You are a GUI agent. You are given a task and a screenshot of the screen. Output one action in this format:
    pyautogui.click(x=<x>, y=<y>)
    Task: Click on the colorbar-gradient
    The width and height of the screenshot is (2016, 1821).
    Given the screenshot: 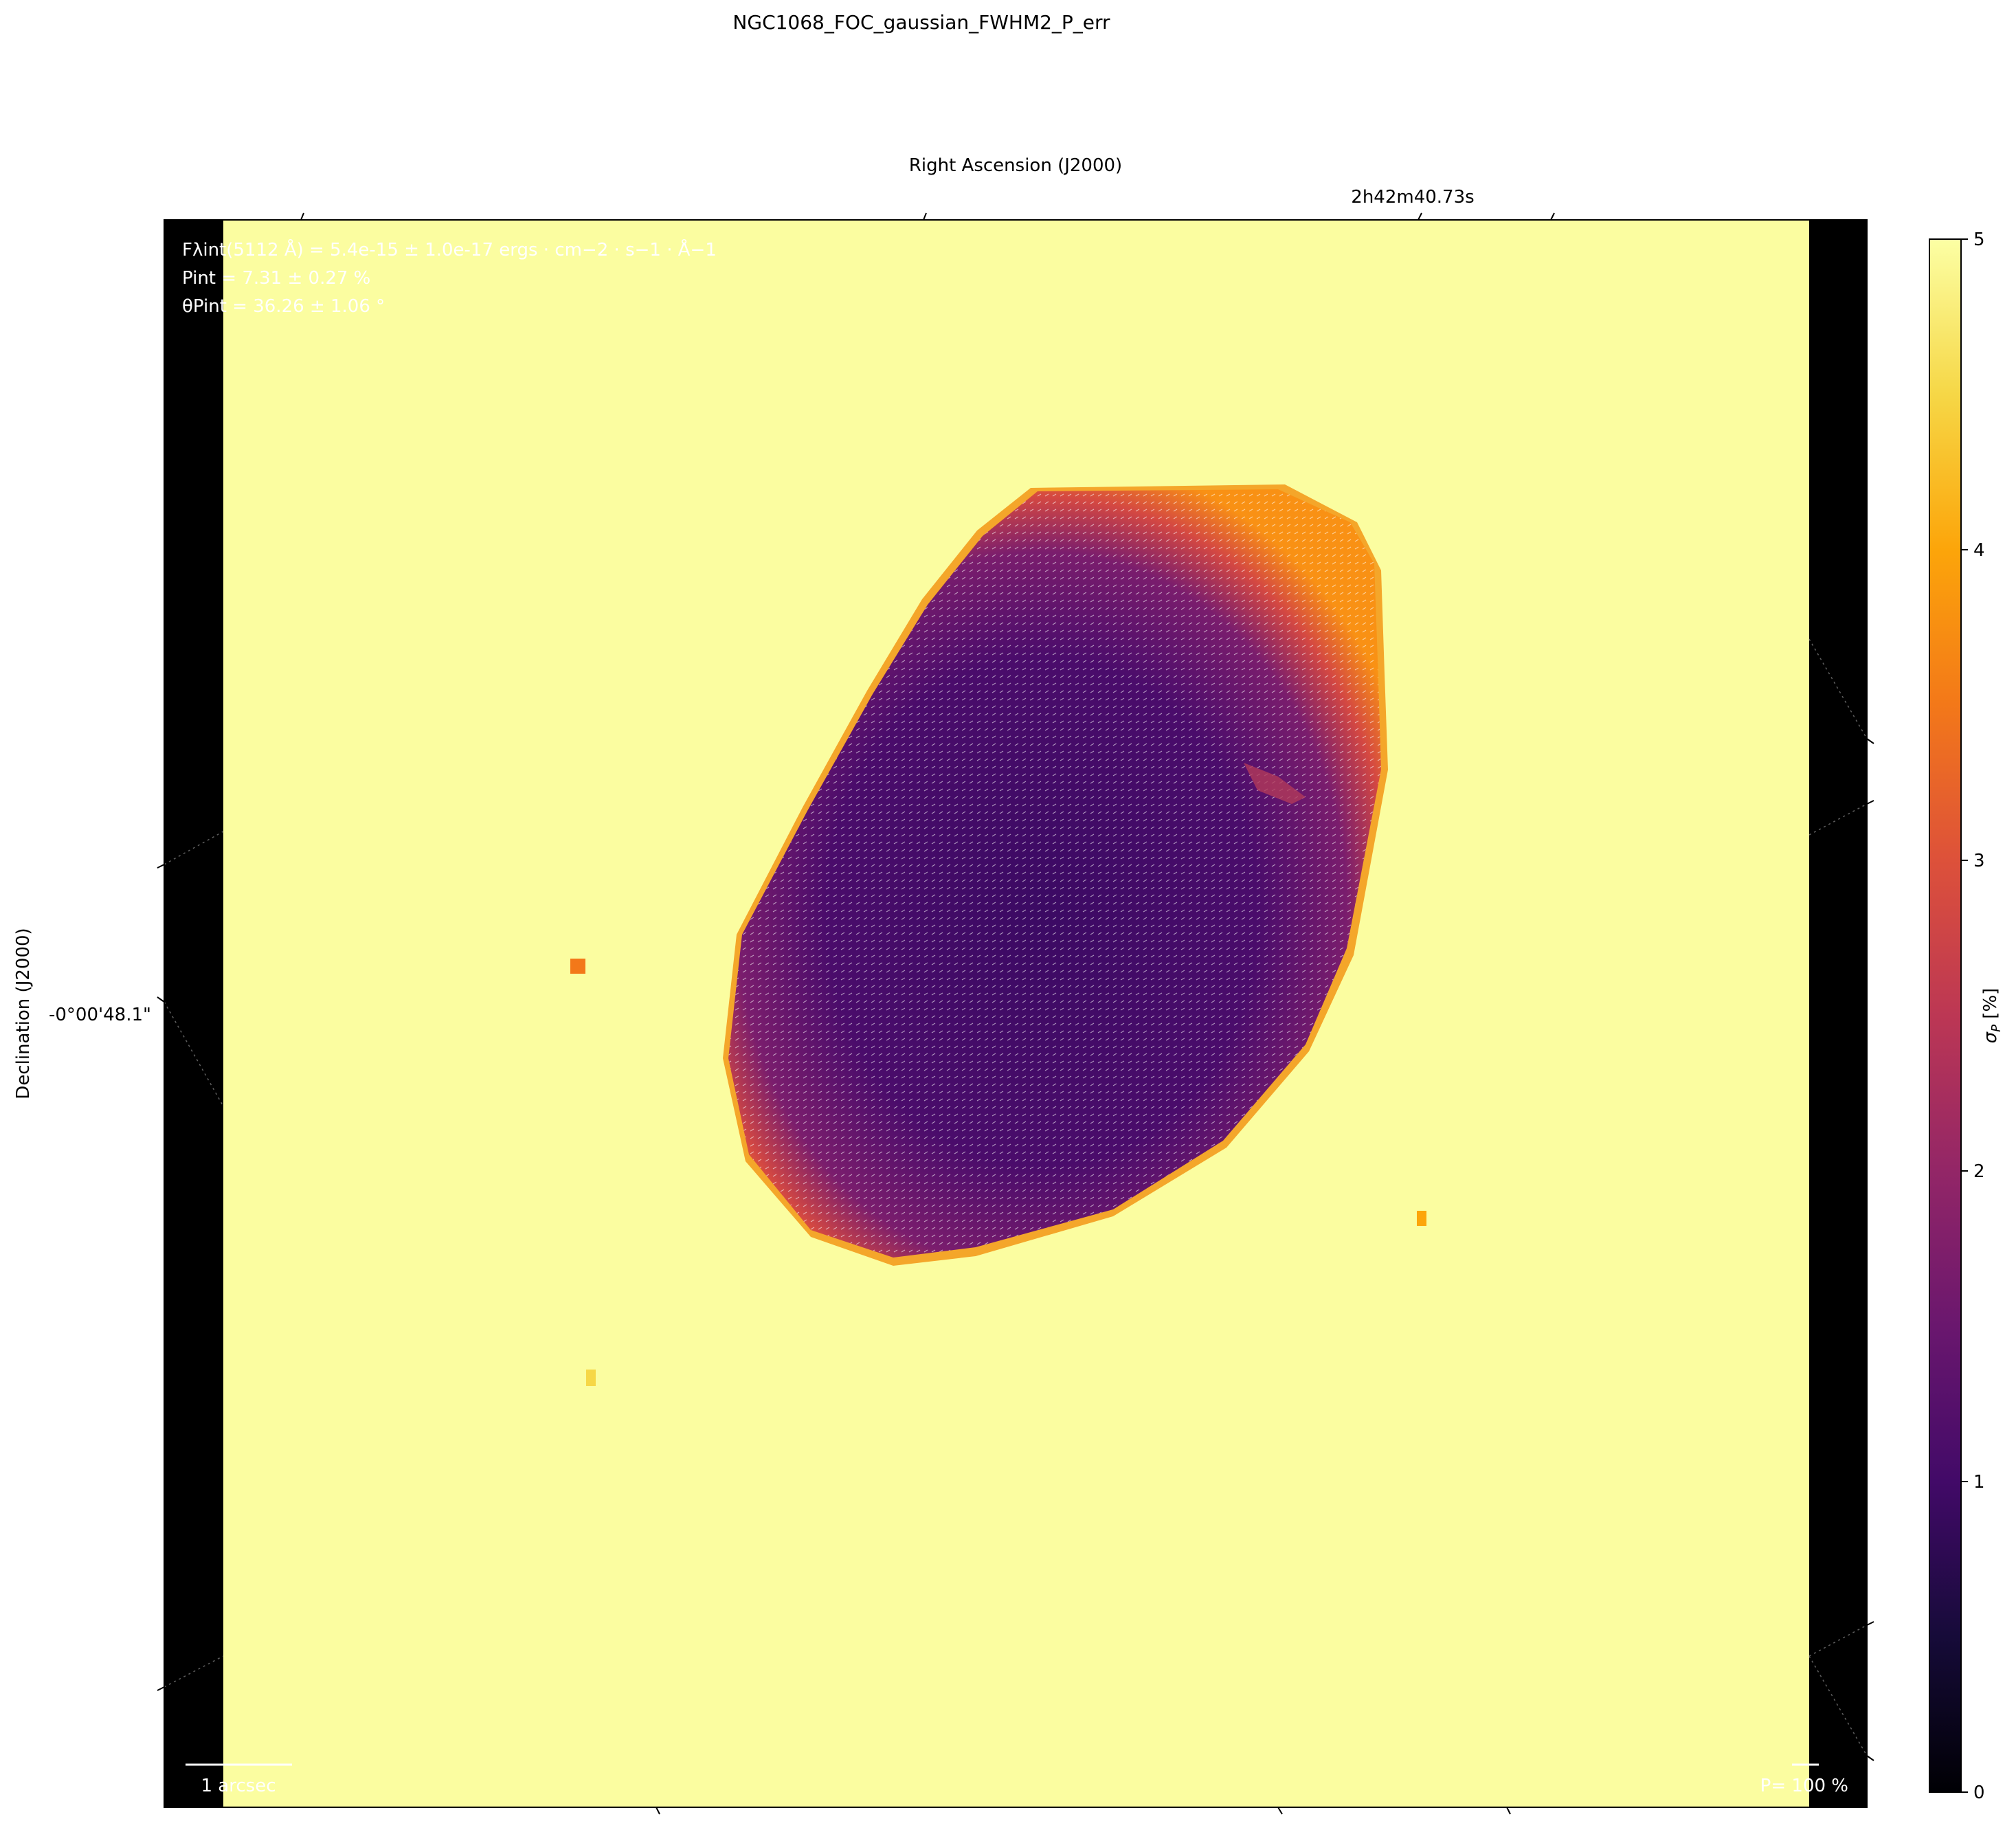 What is the action you would take?
    pyautogui.click(x=1945, y=1015)
    